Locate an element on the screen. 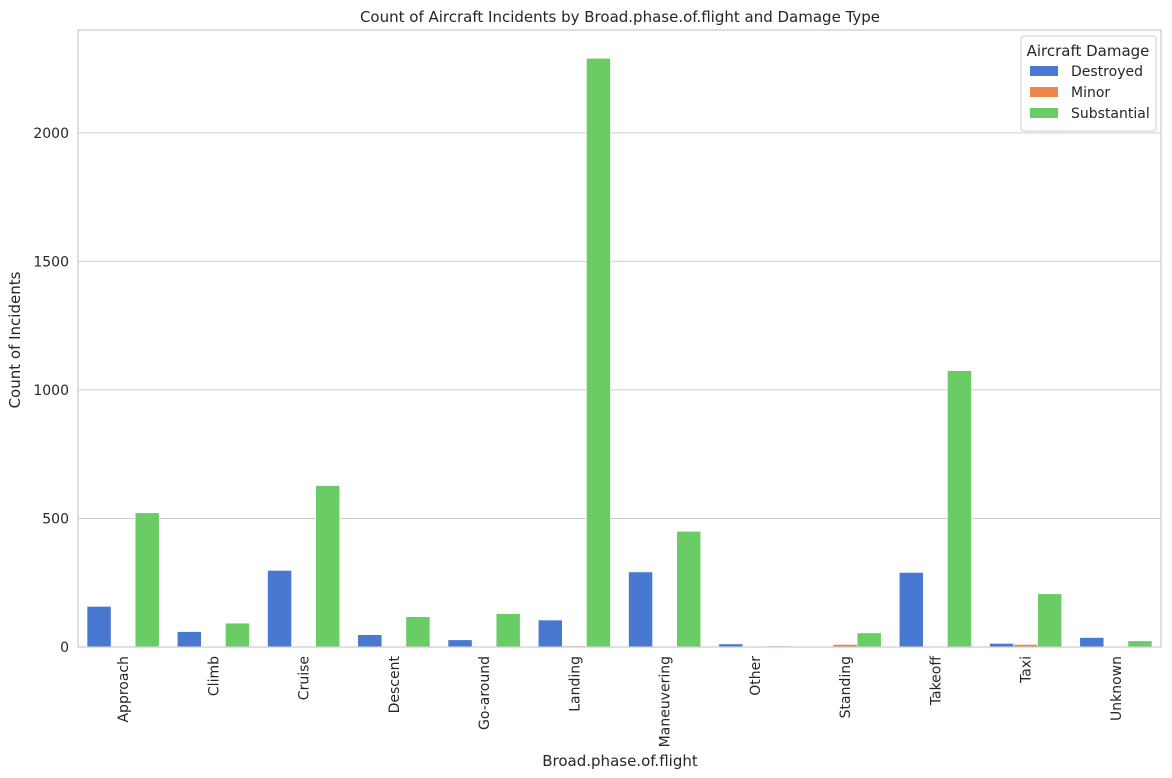 The image size is (1172, 778). x-axis-label: Broad.phase.of.flight is located at coordinates (620, 761).